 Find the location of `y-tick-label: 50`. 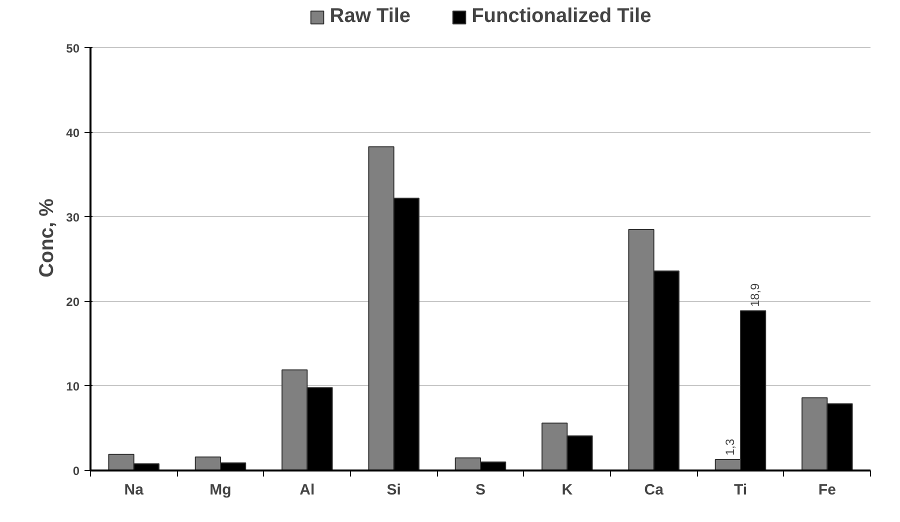

y-tick-label: 50 is located at coordinates (73, 48).